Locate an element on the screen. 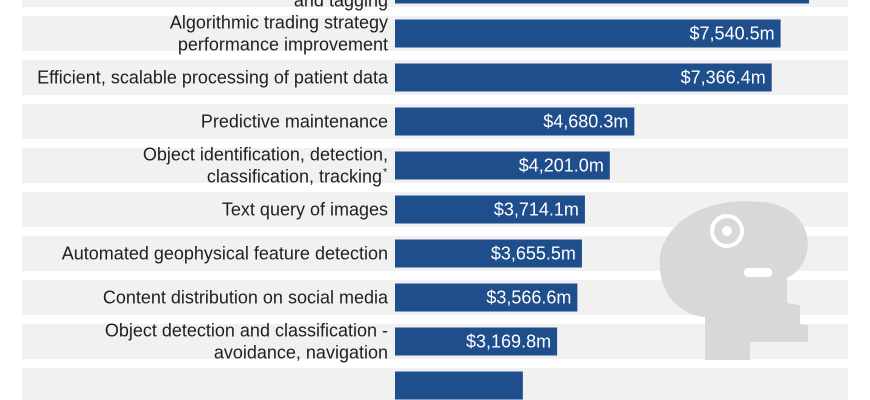 This screenshot has height=400, width=870. value-label: $3,169.8m is located at coordinates (508, 342).